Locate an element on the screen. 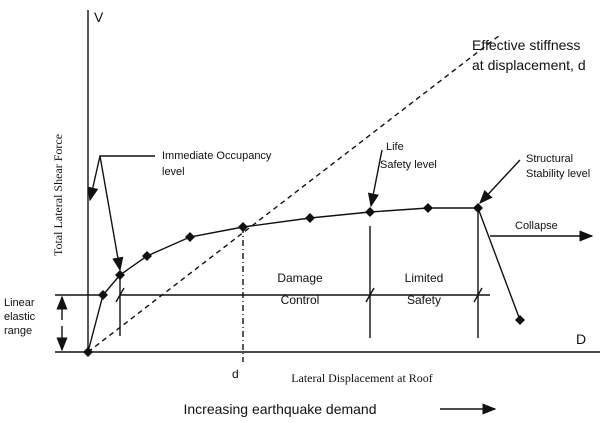 The image size is (605, 423). ls-arrow is located at coordinates (375, 178).